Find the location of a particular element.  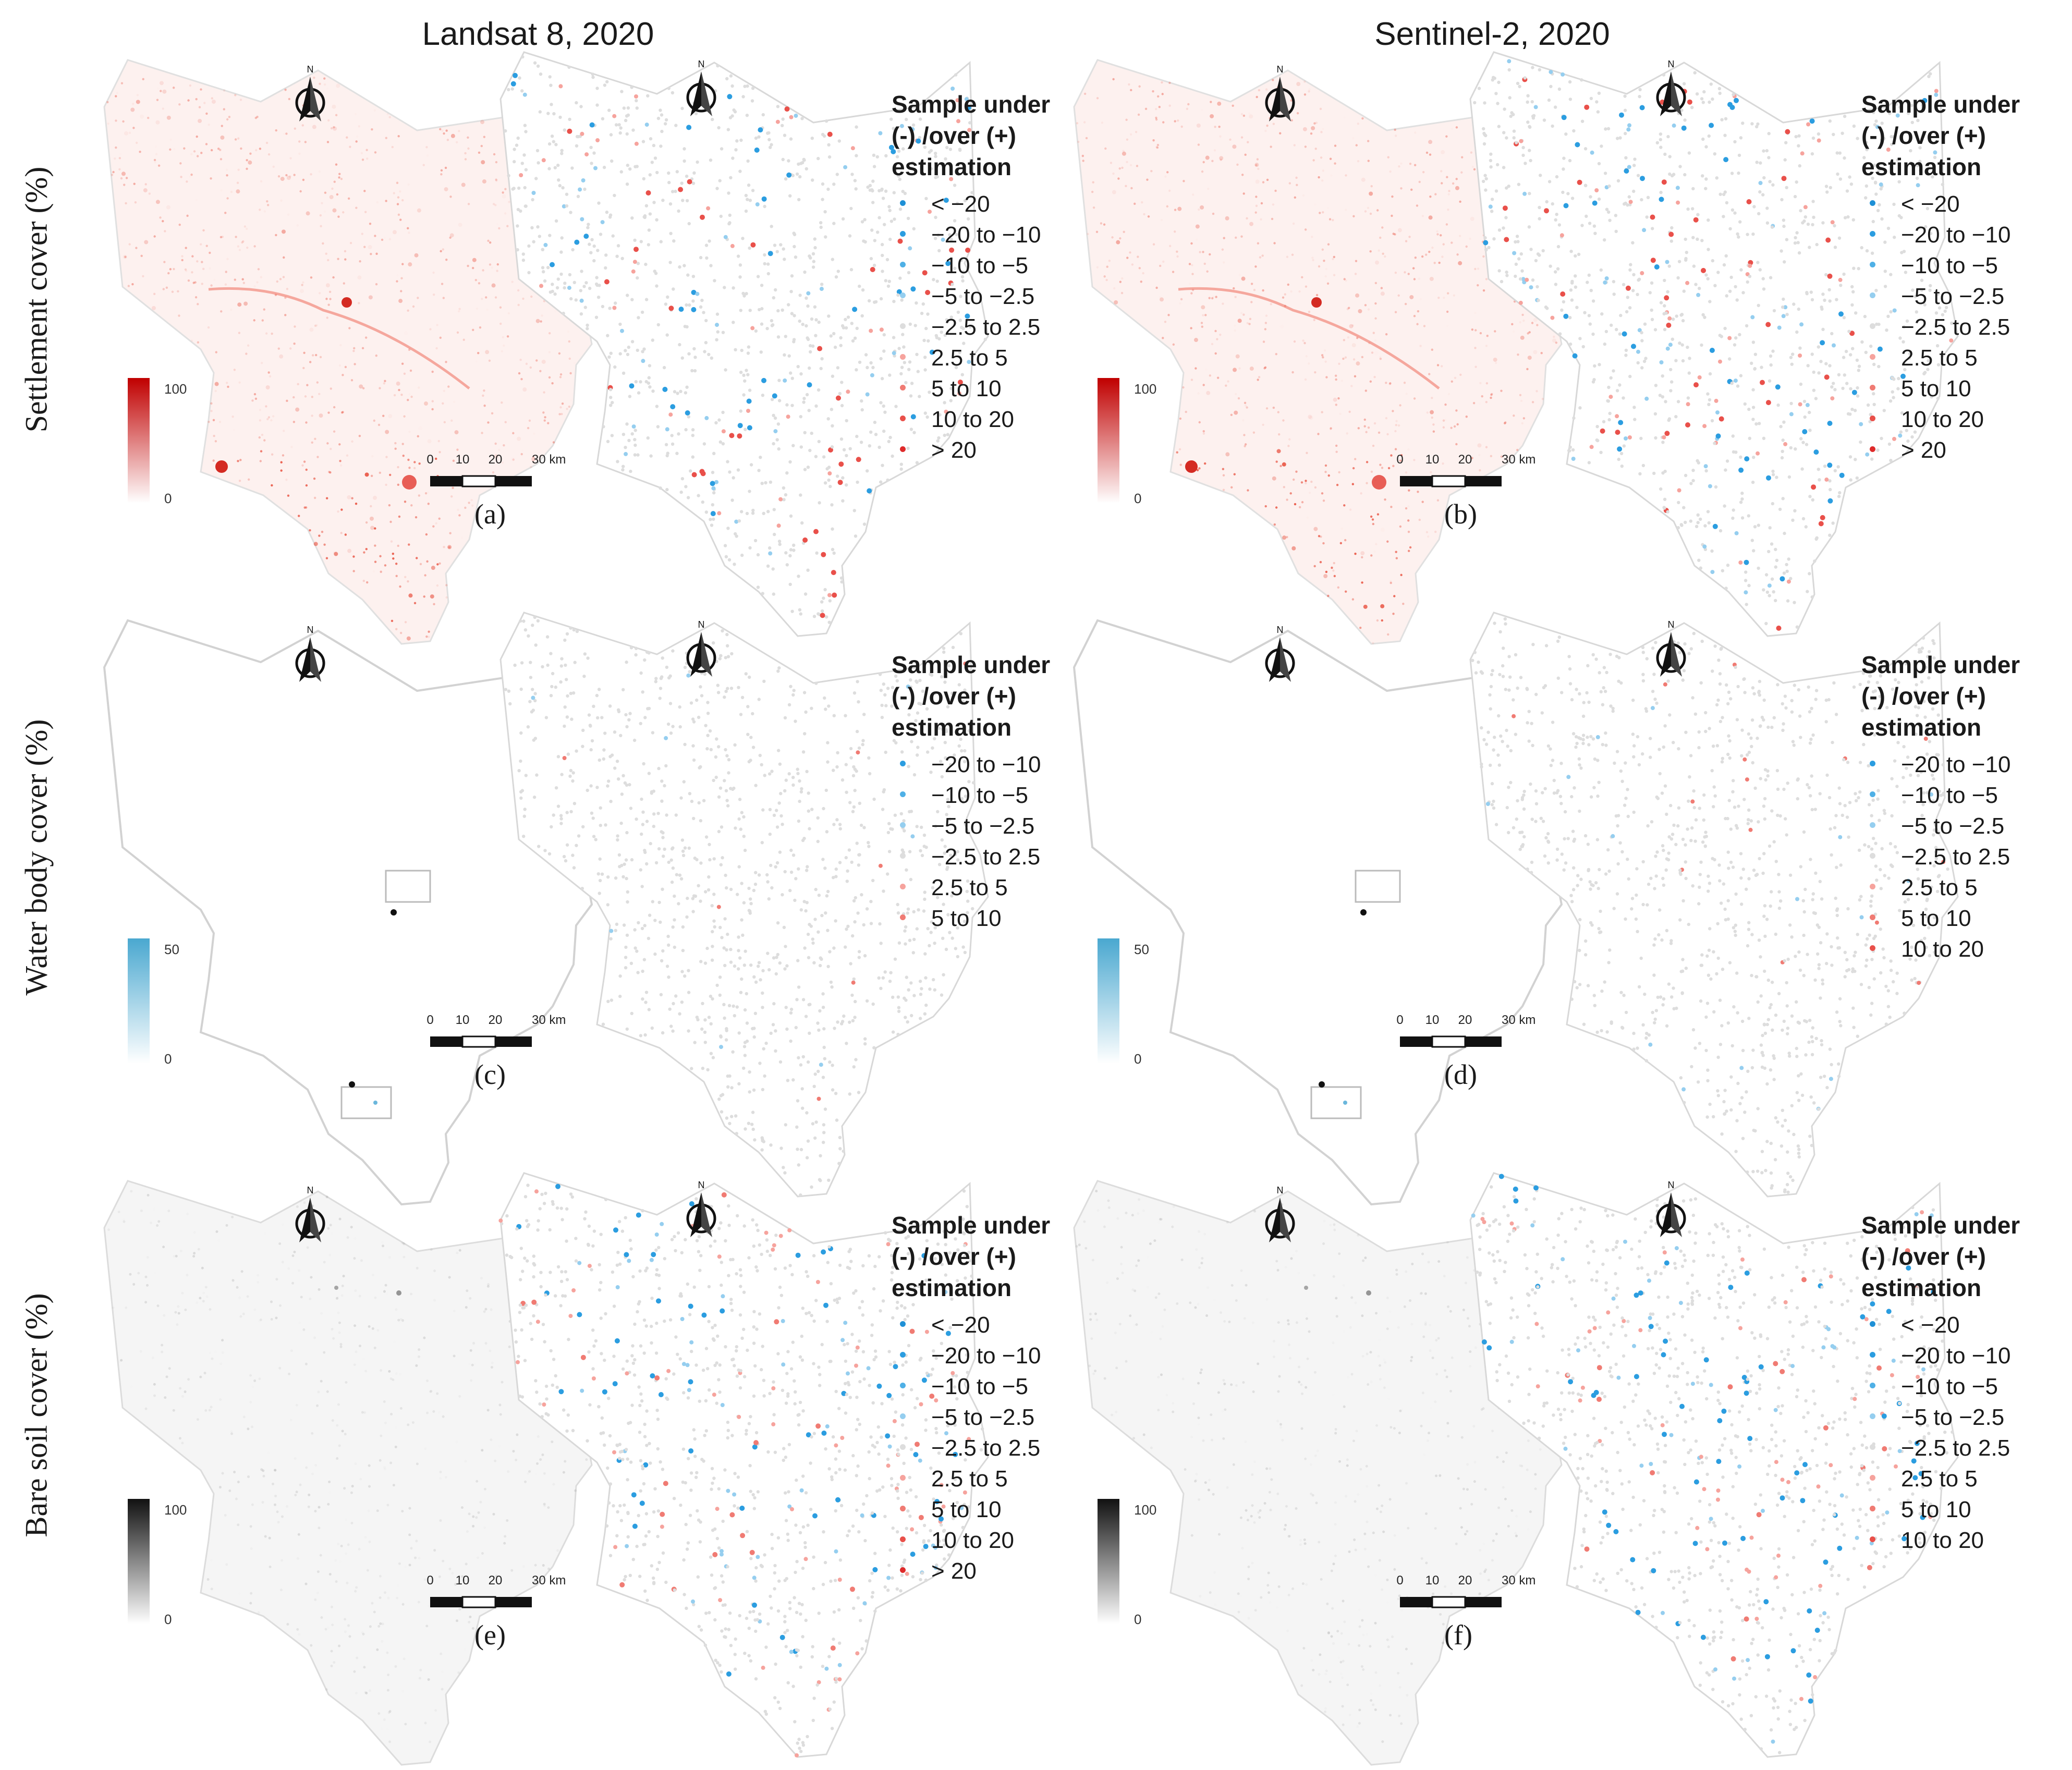

scale-tick: 30 km is located at coordinates (549, 1580).